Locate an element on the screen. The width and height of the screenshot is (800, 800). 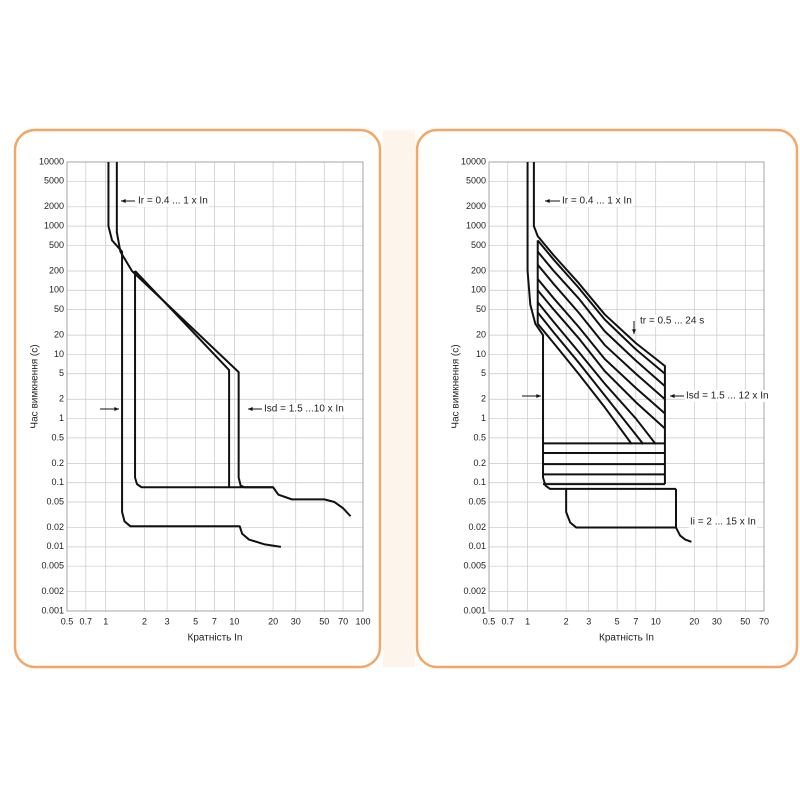
y-tick-label: 0.005 is located at coordinates (474, 566).